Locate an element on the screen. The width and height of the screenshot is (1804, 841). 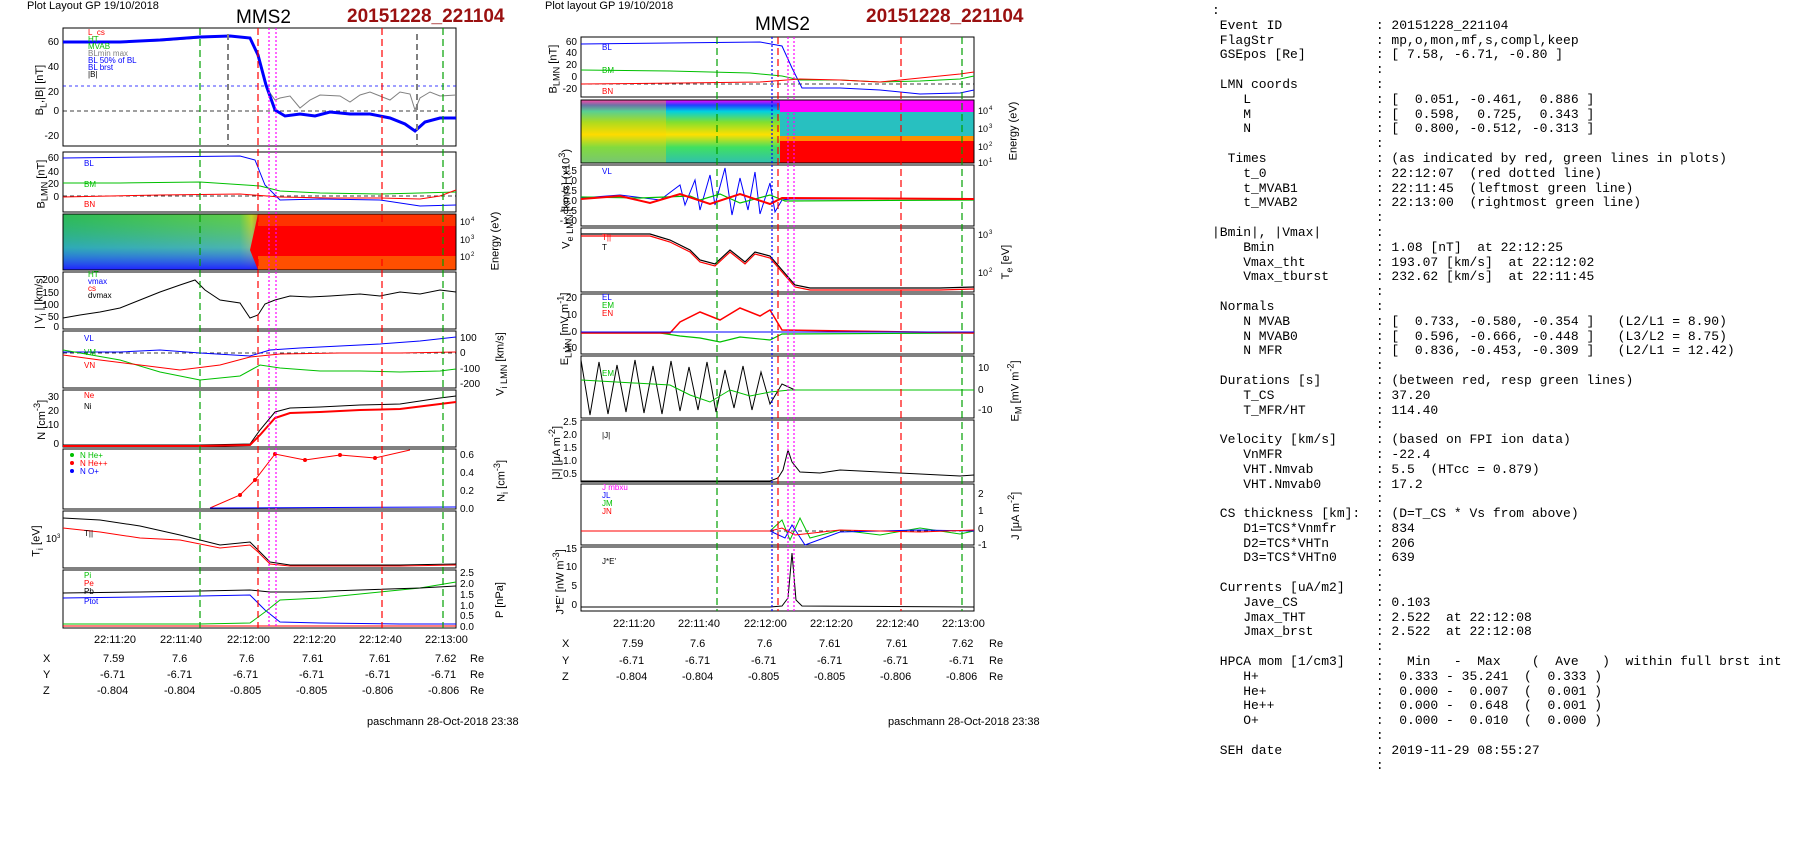
right-coord-name: Z is located at coordinates (565, 677).